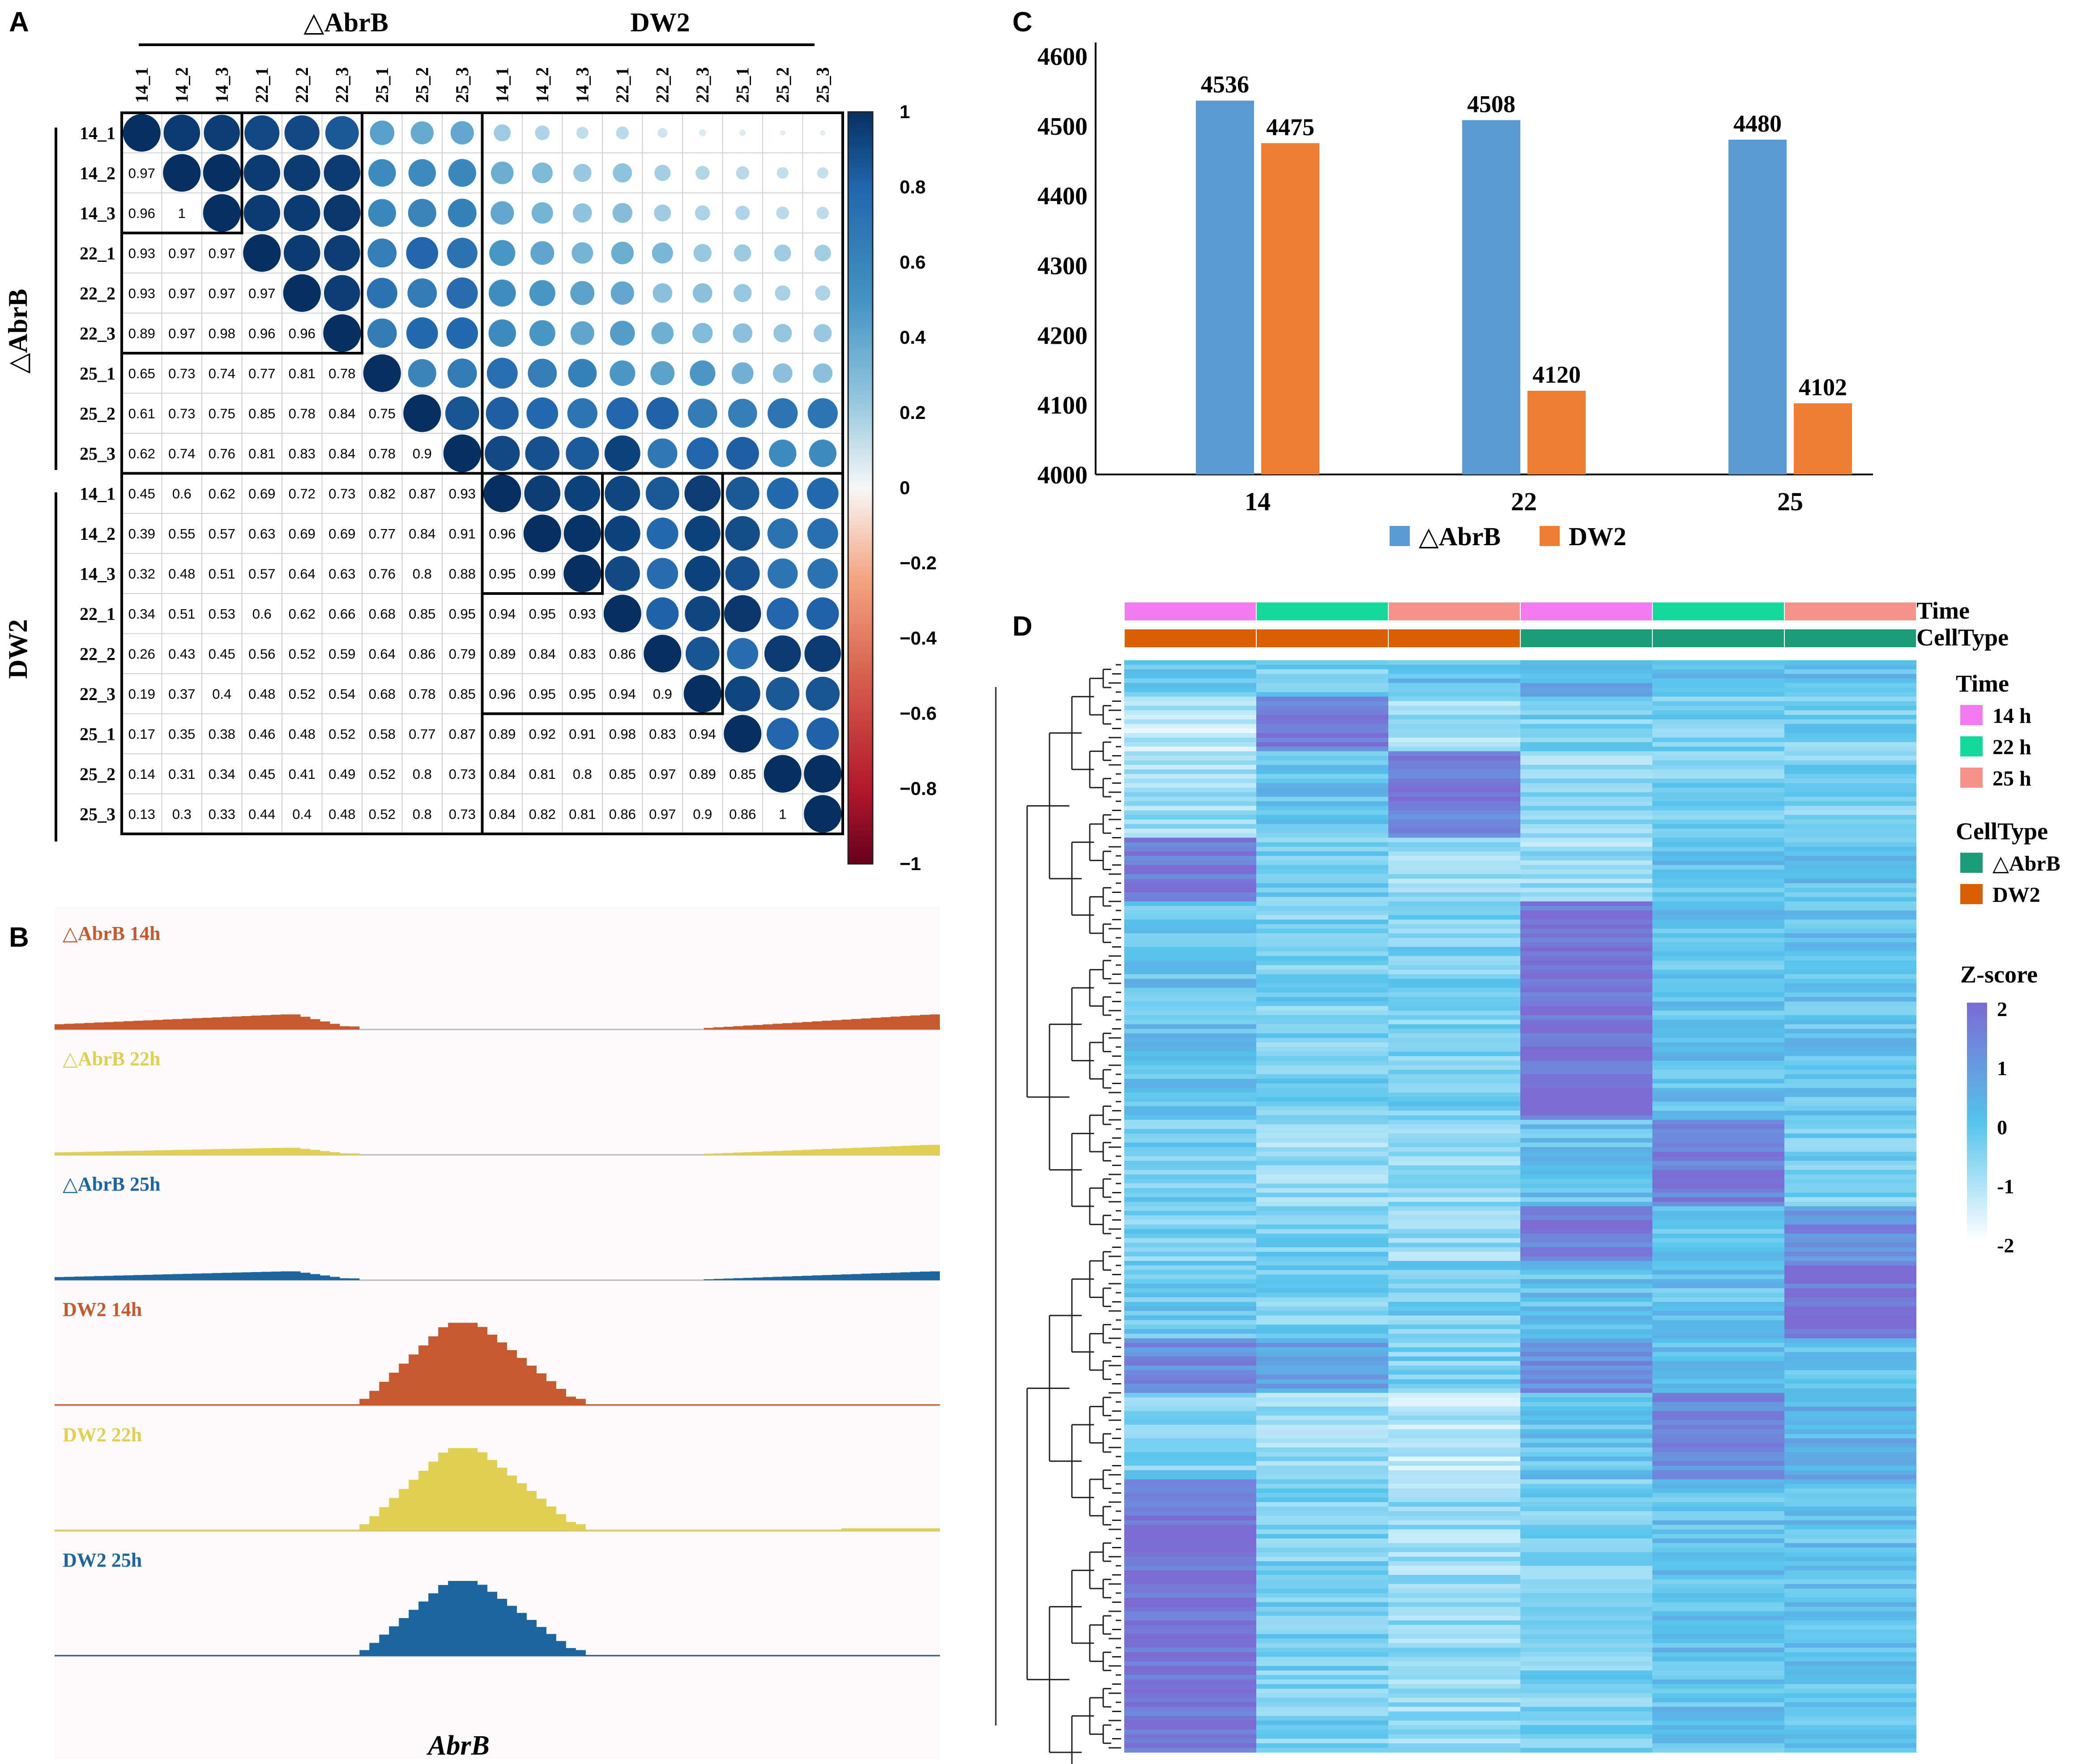 The height and width of the screenshot is (1764, 2082). What do you see at coordinates (222, 654) in the screenshot?
I see `correlation-value: 0.45` at bounding box center [222, 654].